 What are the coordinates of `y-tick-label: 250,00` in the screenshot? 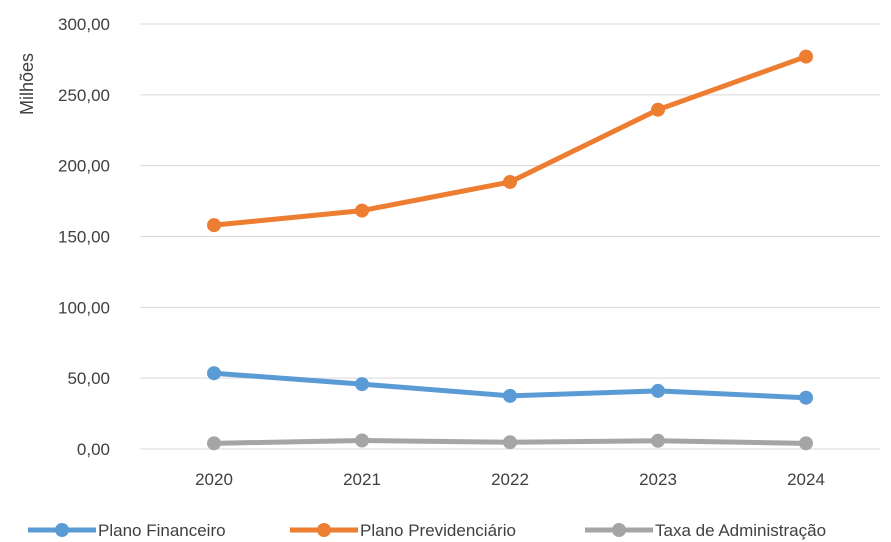 It's located at (84, 95).